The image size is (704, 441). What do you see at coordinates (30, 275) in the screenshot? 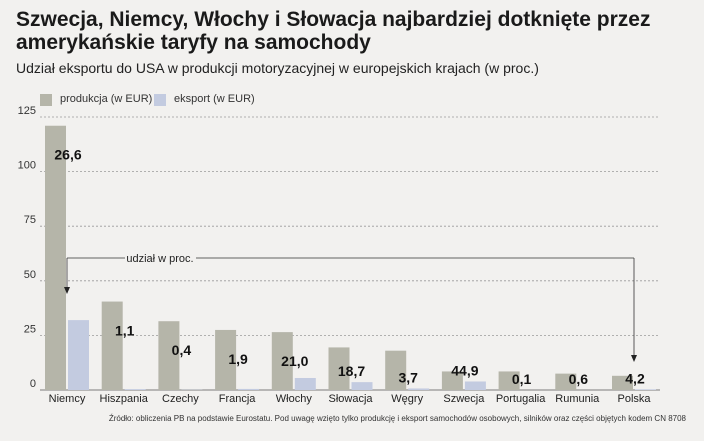
I see `y-tick-label: 50` at bounding box center [30, 275].